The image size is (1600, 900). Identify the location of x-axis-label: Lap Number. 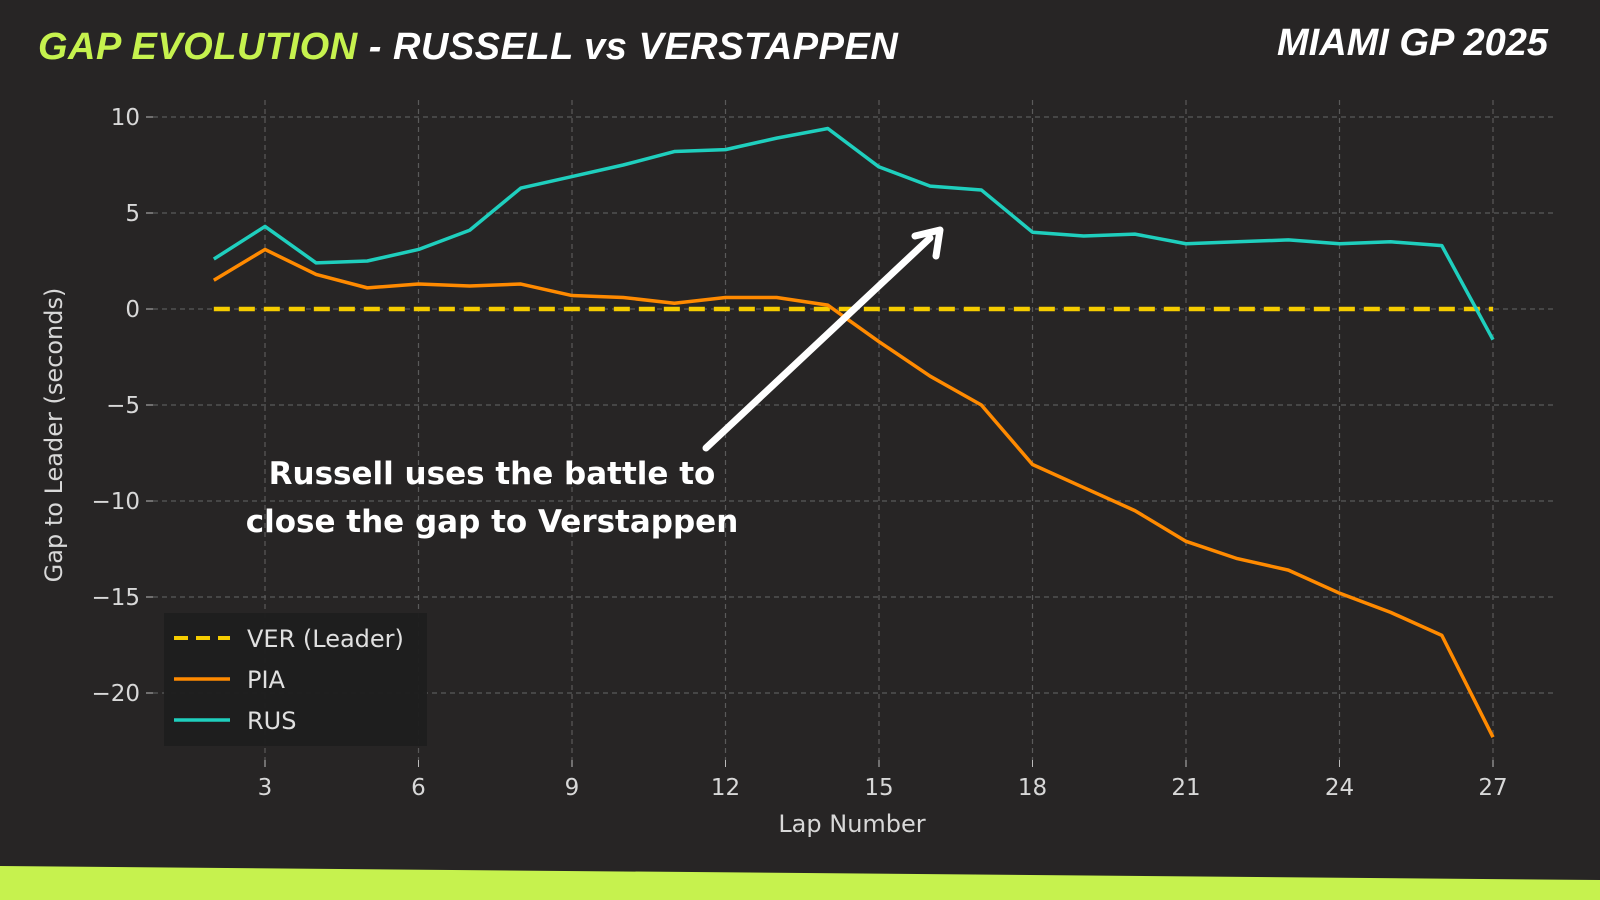
(851, 824).